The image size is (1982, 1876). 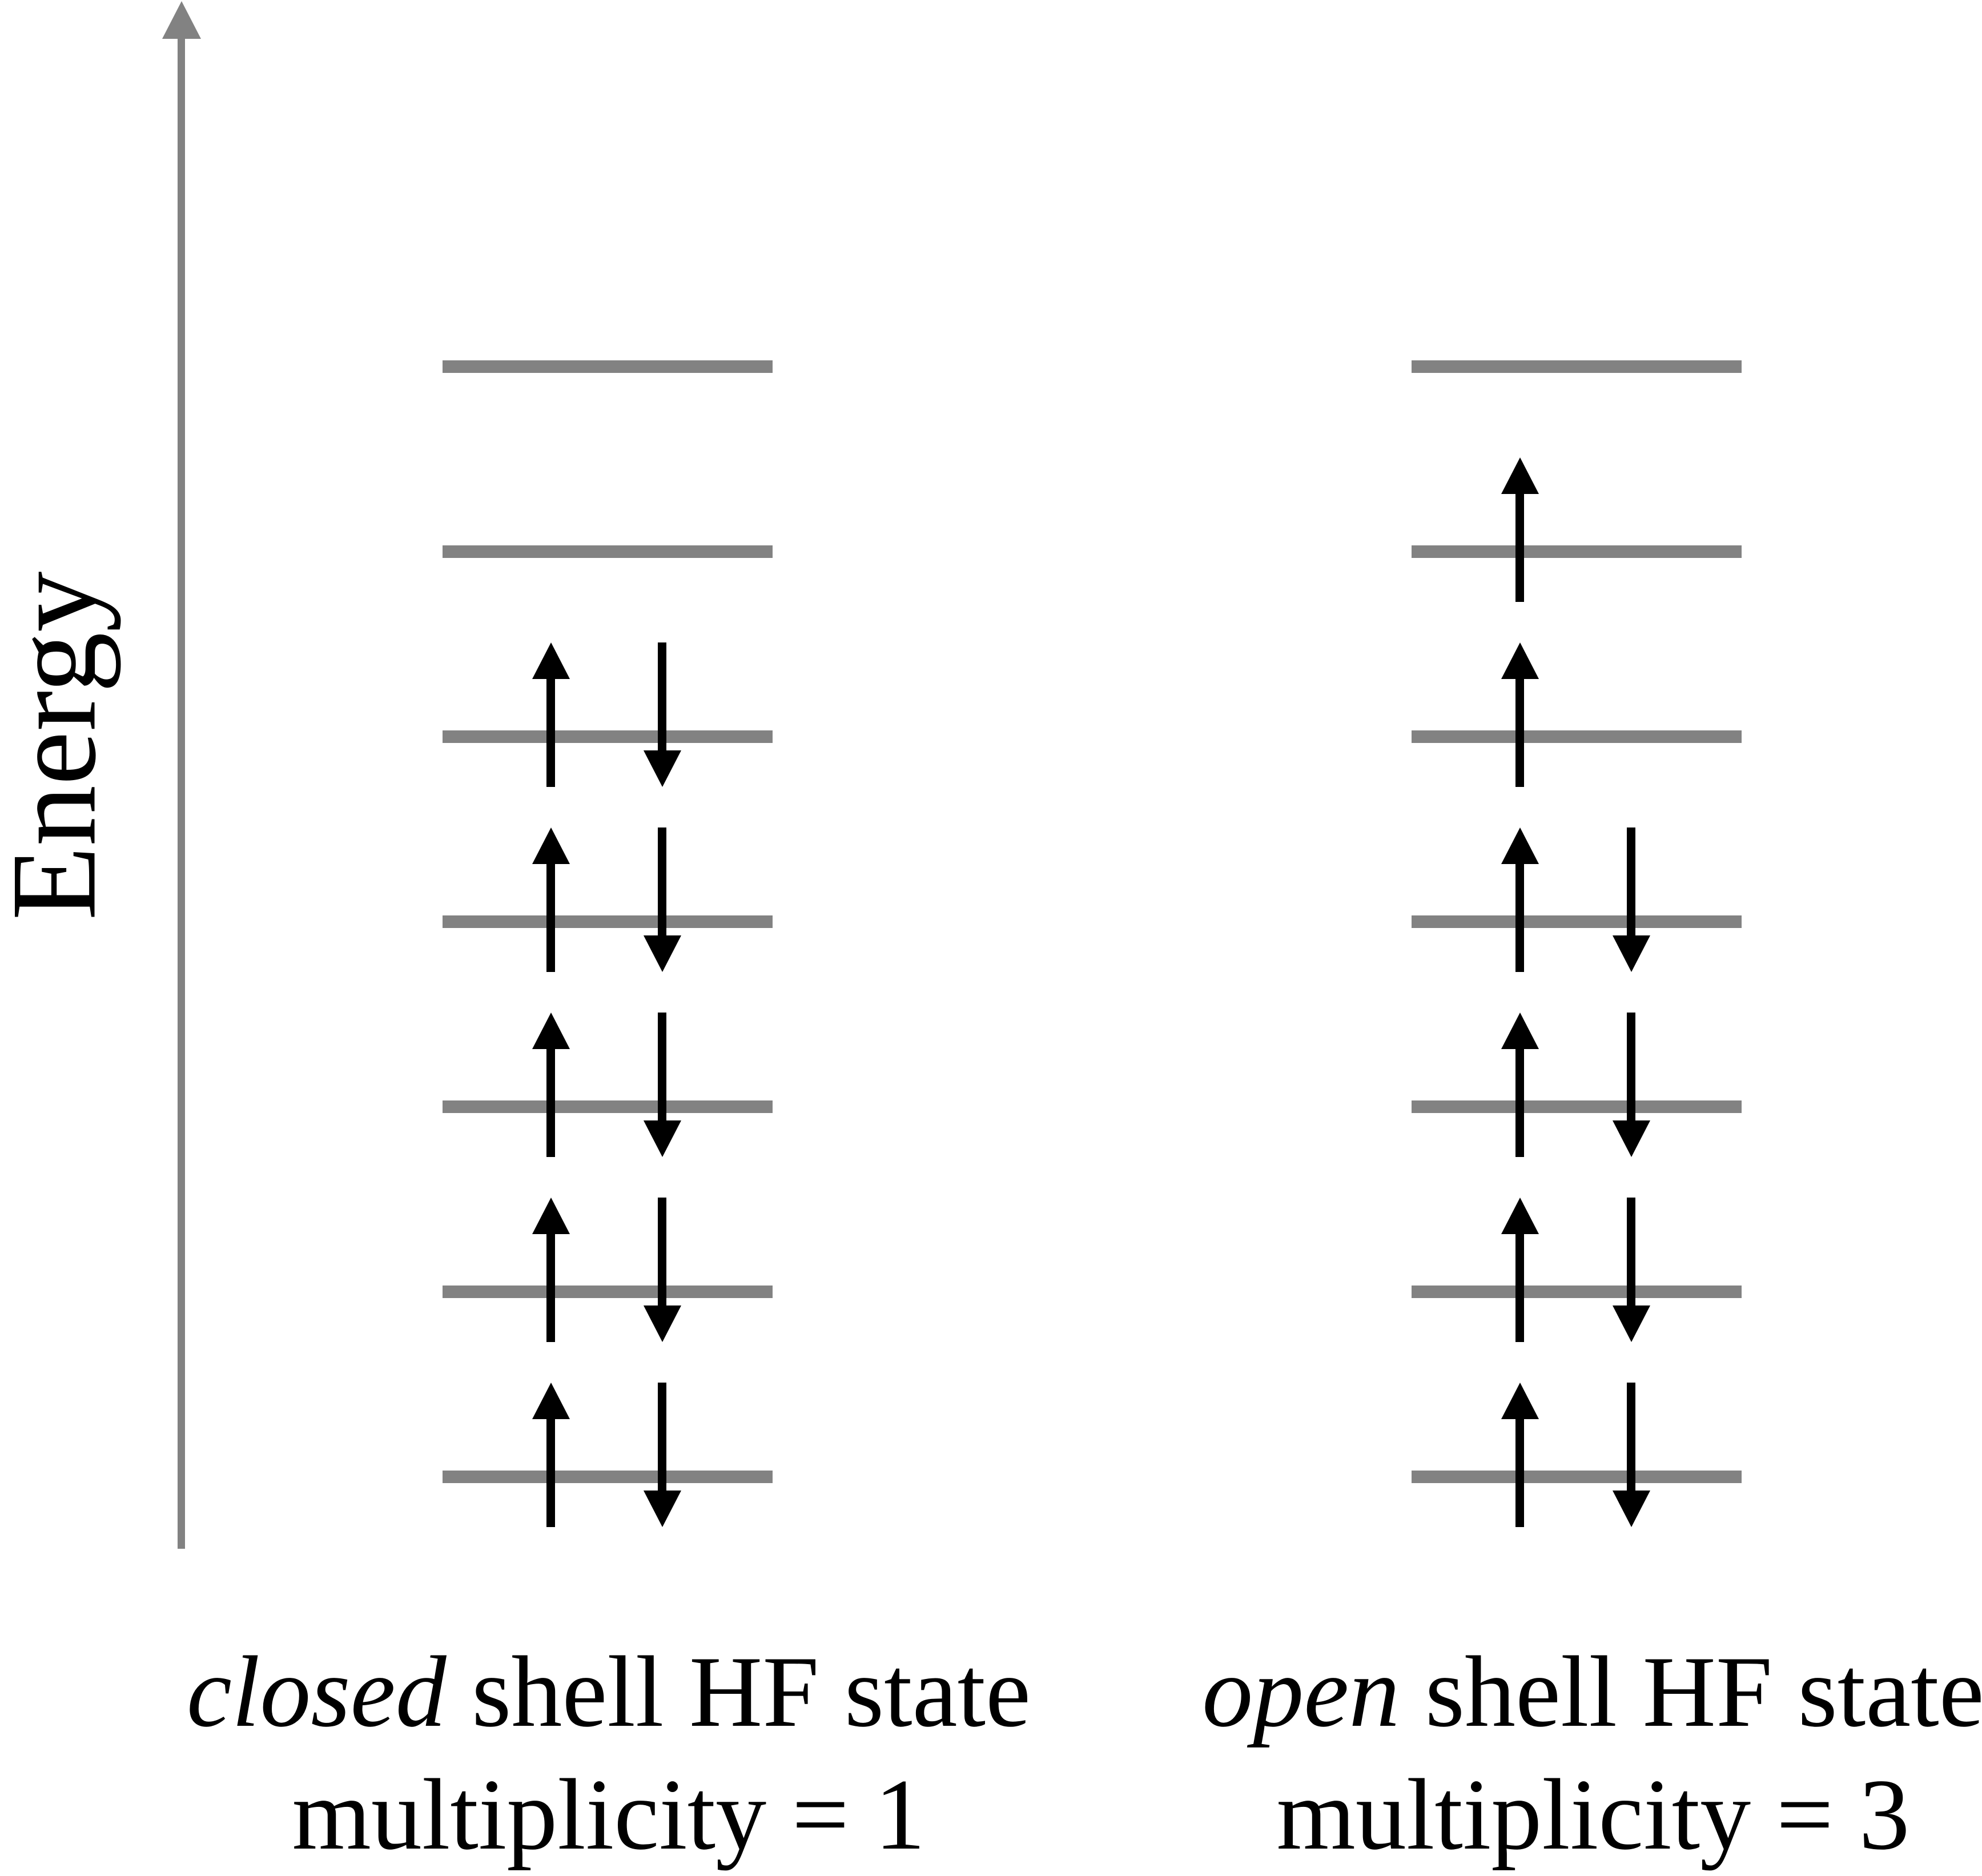 I want to click on closed-shell-caption-line1: closed shell HF state, so click(x=609, y=1692).